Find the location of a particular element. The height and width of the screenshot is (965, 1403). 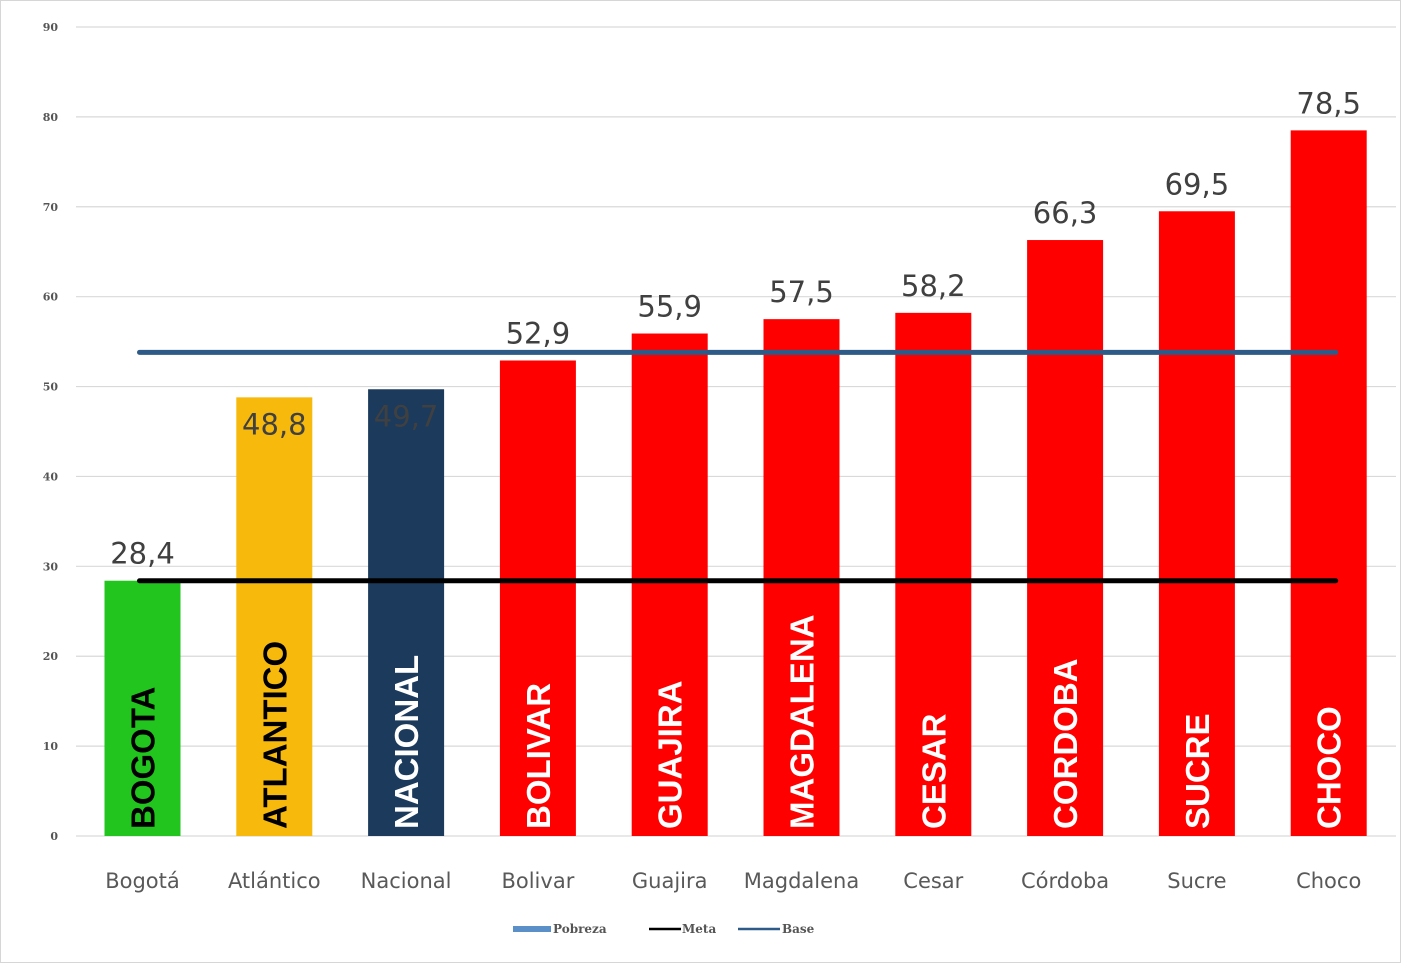

bar-label: MAGDALENA is located at coordinates (802, 722).